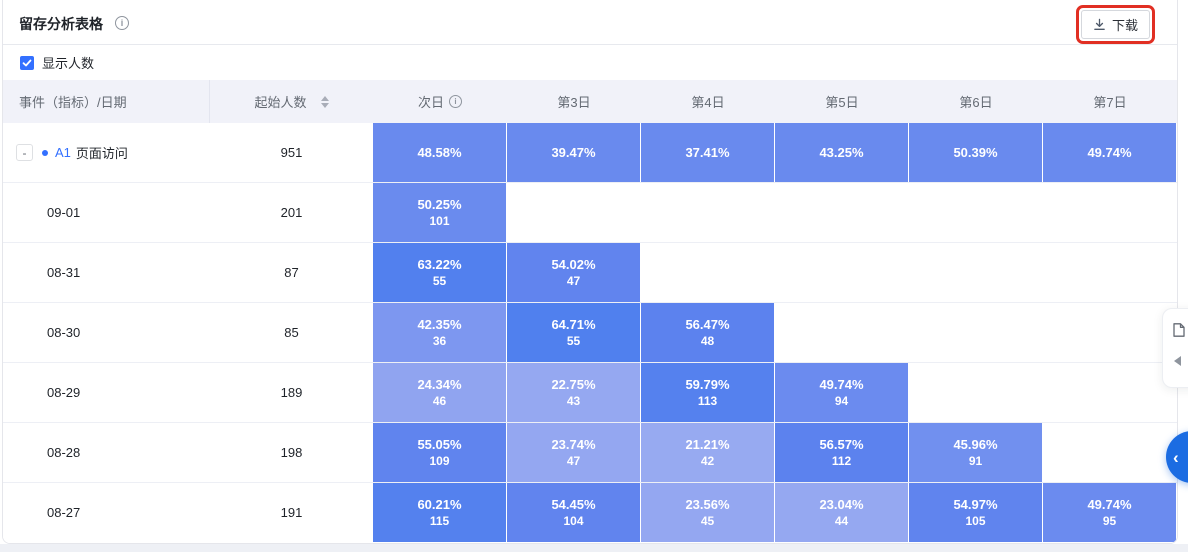  Describe the element at coordinates (707, 152) in the screenshot. I see `retention-cell: 37.41%` at that location.